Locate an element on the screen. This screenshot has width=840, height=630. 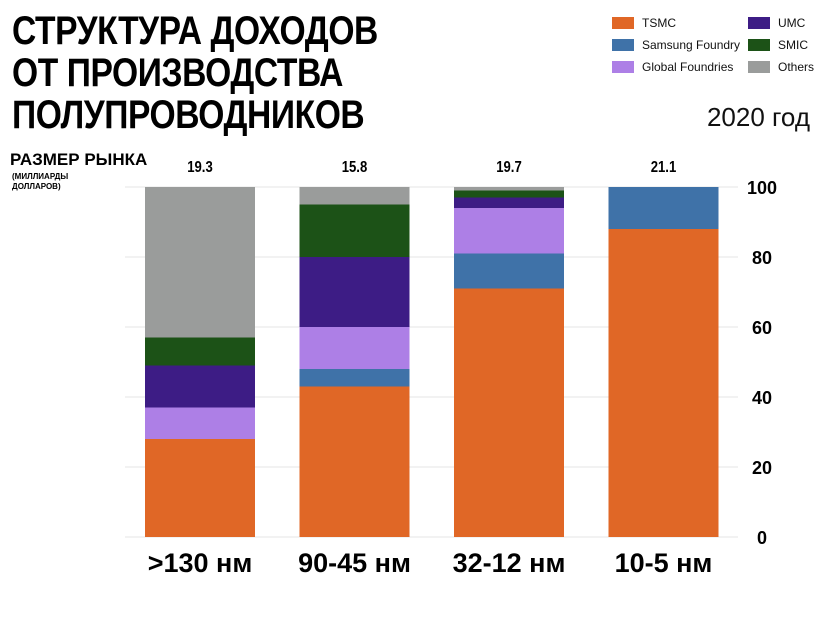
market-size-value: 21.1 is located at coordinates (664, 167).